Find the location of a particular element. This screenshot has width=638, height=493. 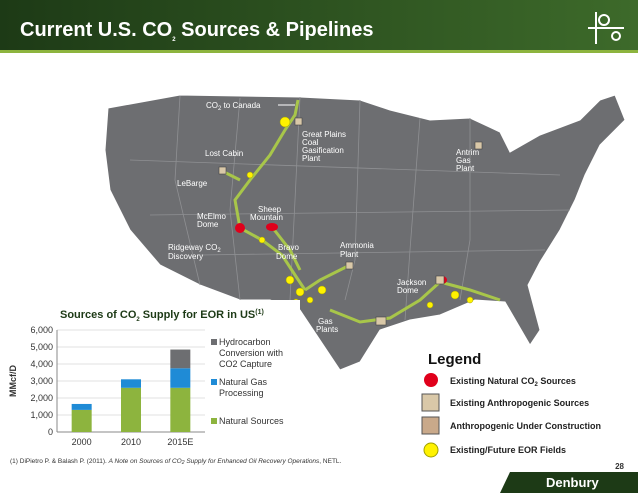

y-tick-label: 1,000 is located at coordinates (41, 415).